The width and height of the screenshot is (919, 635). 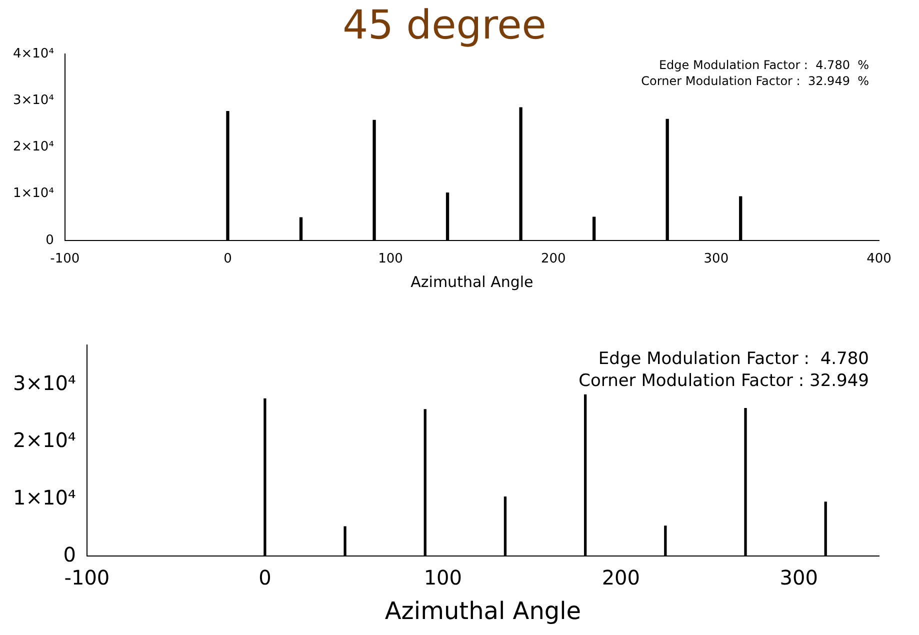 I want to click on y-tick-label: 4×10⁴, so click(x=33, y=54).